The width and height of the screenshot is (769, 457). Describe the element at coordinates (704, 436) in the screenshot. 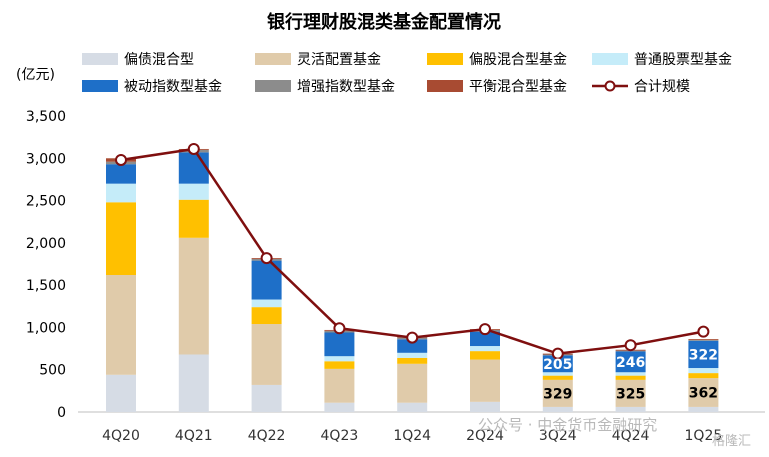

I see `x-tick-label: 1Q25` at that location.